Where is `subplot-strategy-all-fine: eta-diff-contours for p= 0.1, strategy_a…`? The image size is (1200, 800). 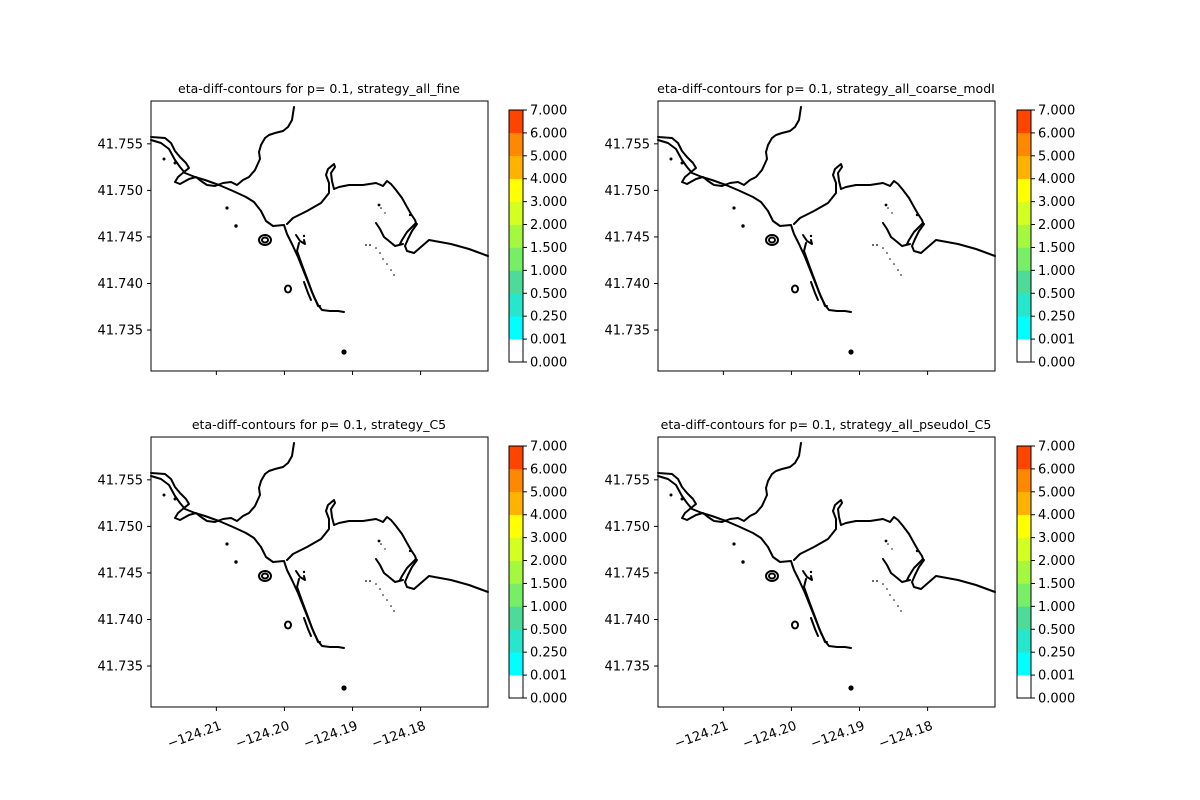 subplot-strategy-all-fine: eta-diff-contours for p= 0.1, strategy_a… is located at coordinates (332, 228).